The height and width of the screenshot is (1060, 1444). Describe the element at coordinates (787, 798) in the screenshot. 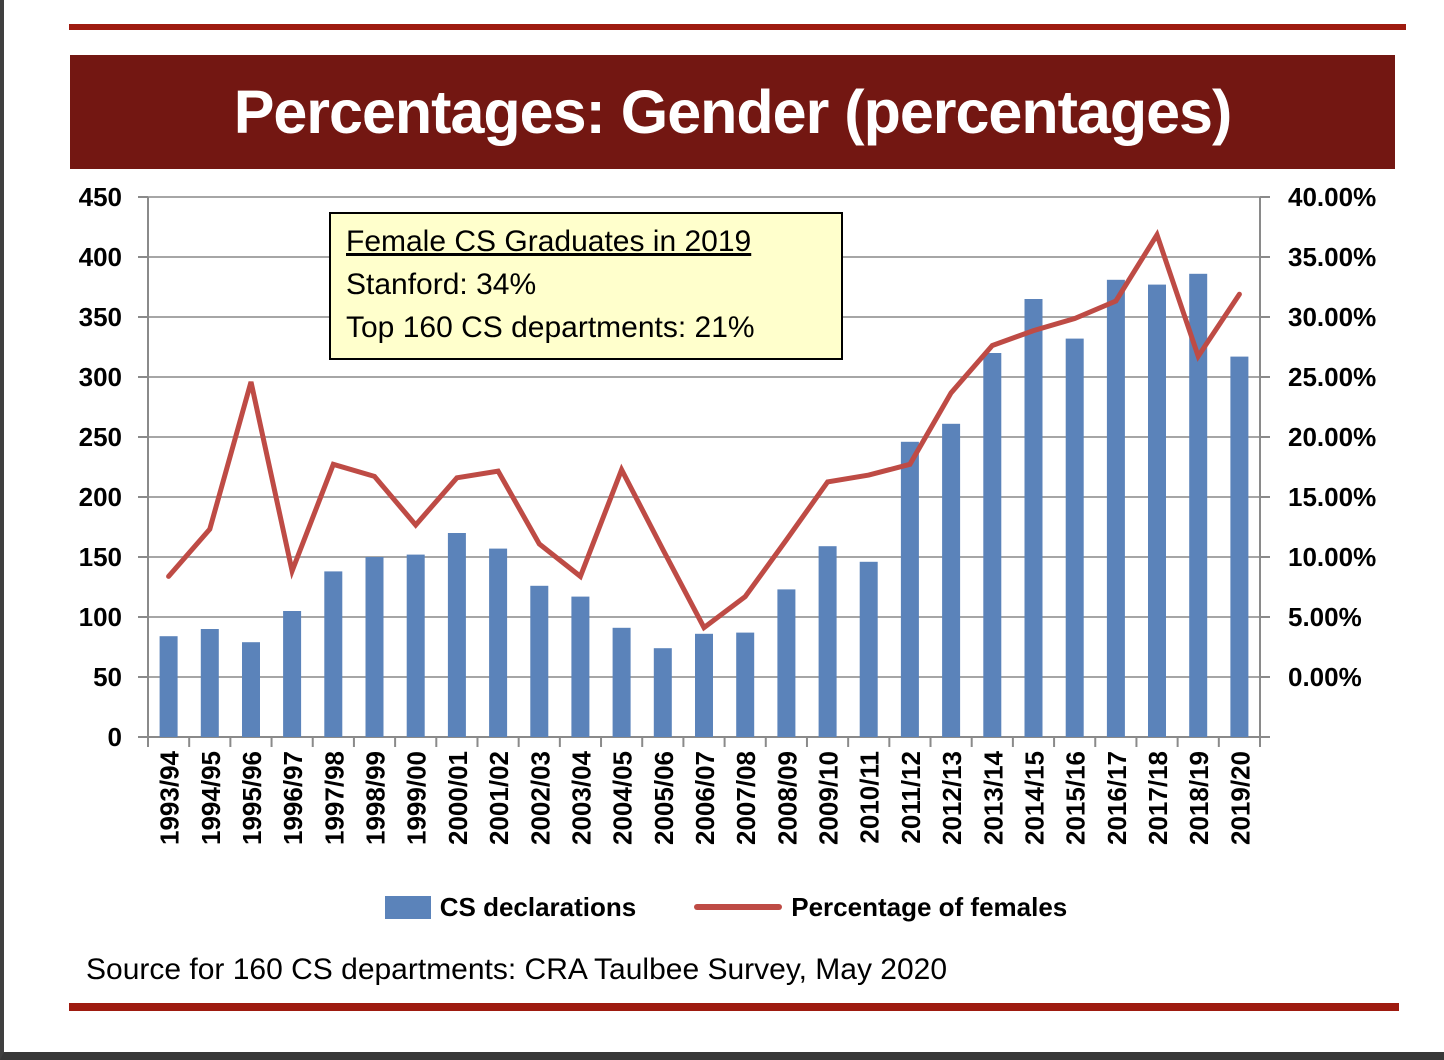

I see `x-axis-label-2008/09: 2008/09` at that location.